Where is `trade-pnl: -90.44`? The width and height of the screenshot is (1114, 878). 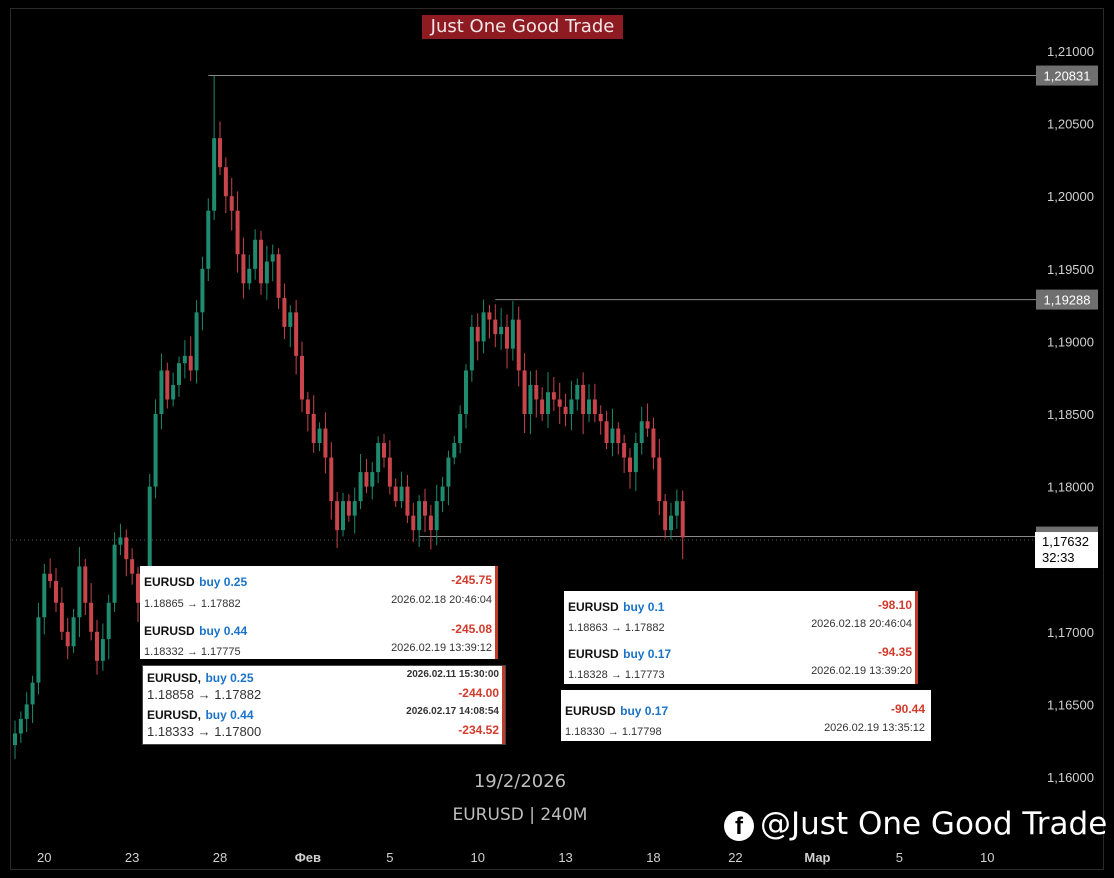
trade-pnl: -90.44 is located at coordinates (907, 709).